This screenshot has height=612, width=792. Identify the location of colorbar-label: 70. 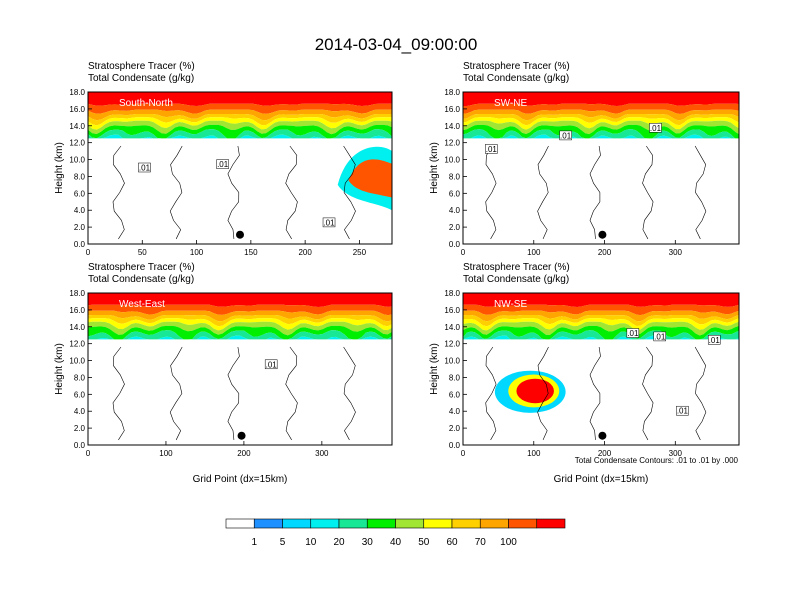
(481, 542).